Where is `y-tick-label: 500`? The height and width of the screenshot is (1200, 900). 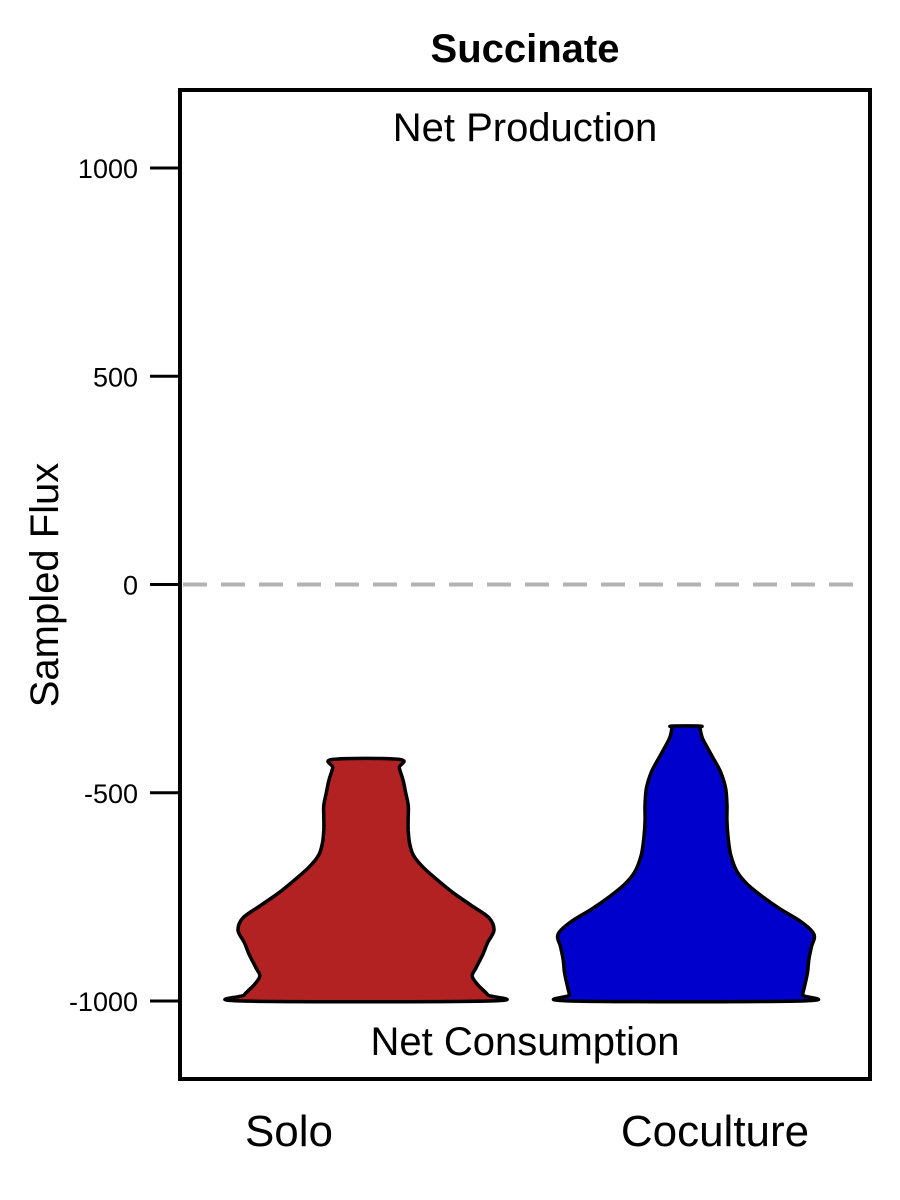
y-tick-label: 500 is located at coordinates (115, 377).